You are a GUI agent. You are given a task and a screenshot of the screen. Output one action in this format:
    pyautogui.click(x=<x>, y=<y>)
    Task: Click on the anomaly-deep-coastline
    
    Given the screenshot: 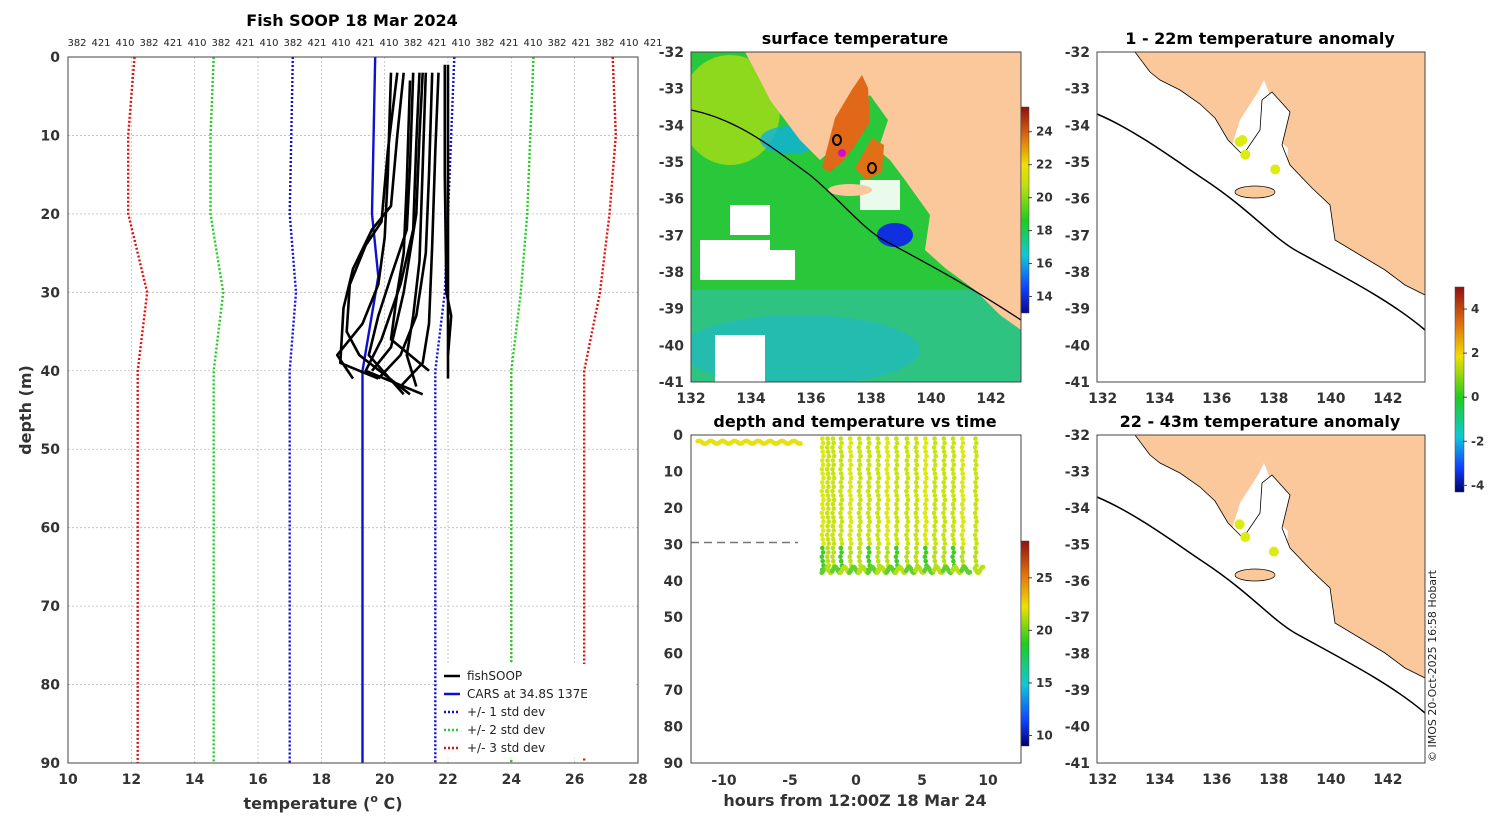 What is the action you would take?
    pyautogui.click(x=1279, y=557)
    